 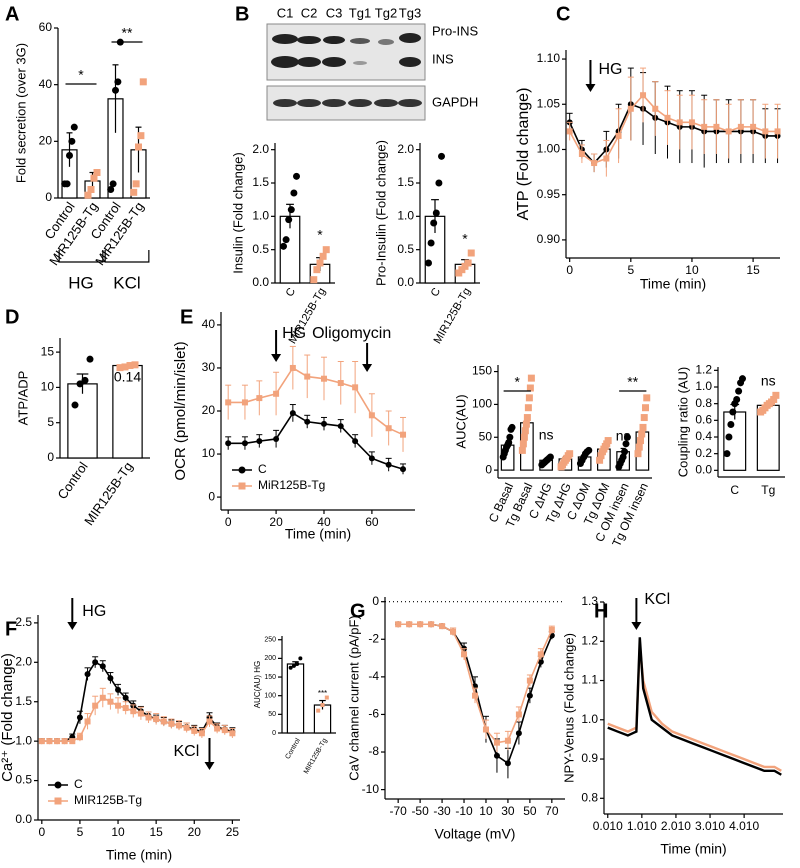 I want to click on y-tick-label: 0.5, so click(x=260, y=249).